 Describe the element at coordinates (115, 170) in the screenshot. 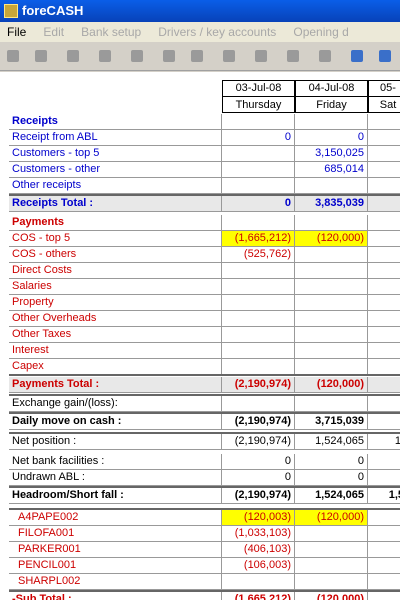

I see `row-label: Customers - other` at that location.